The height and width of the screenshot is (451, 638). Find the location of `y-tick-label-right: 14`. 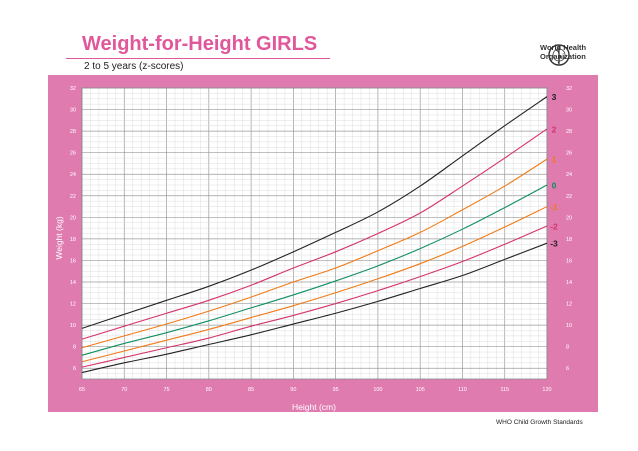

y-tick-label-right: 14 is located at coordinates (569, 283).